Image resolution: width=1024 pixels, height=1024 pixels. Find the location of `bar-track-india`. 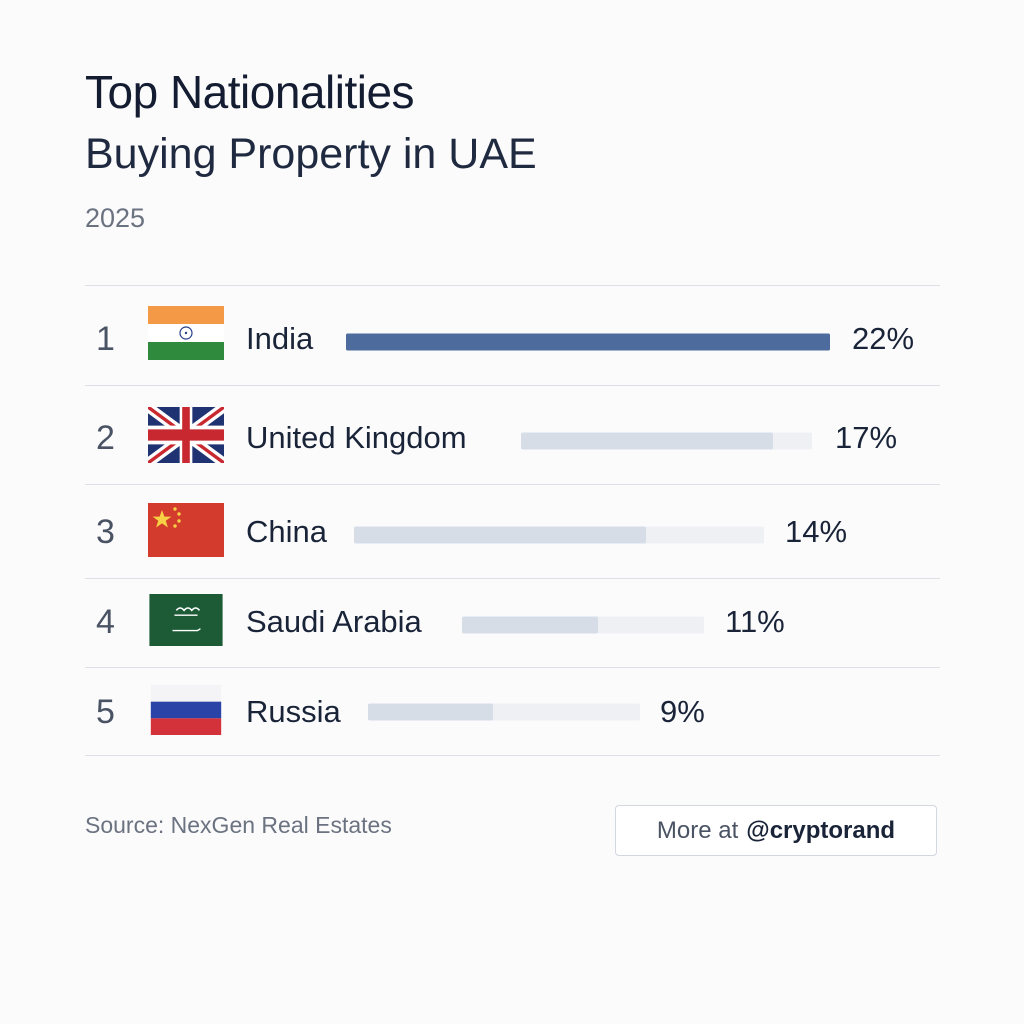

bar-track-india is located at coordinates (588, 342).